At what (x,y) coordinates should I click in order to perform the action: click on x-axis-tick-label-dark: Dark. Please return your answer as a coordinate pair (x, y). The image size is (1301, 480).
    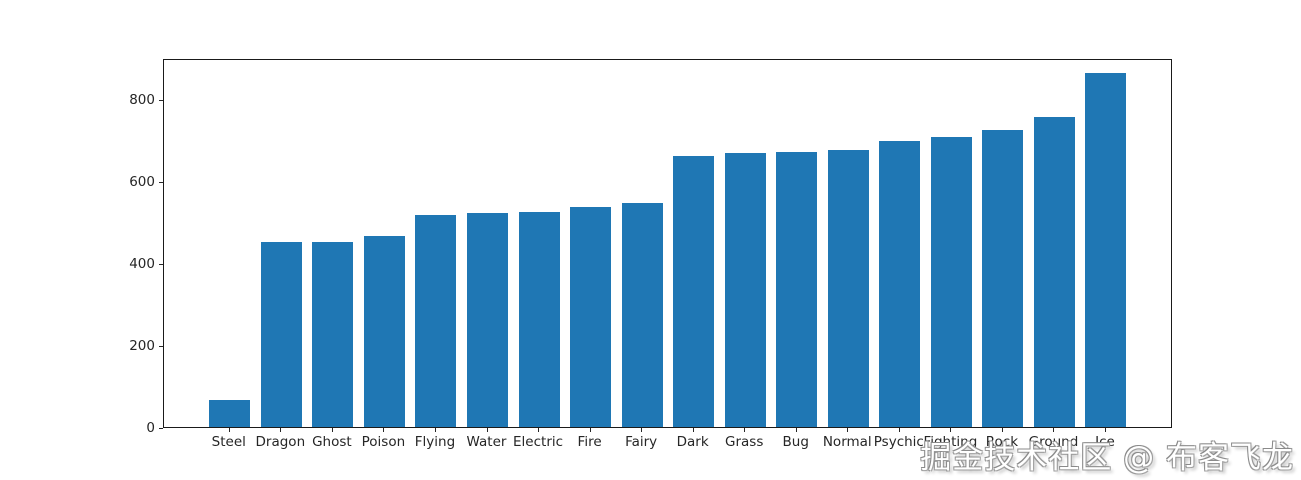
    Looking at the image, I should click on (692, 442).